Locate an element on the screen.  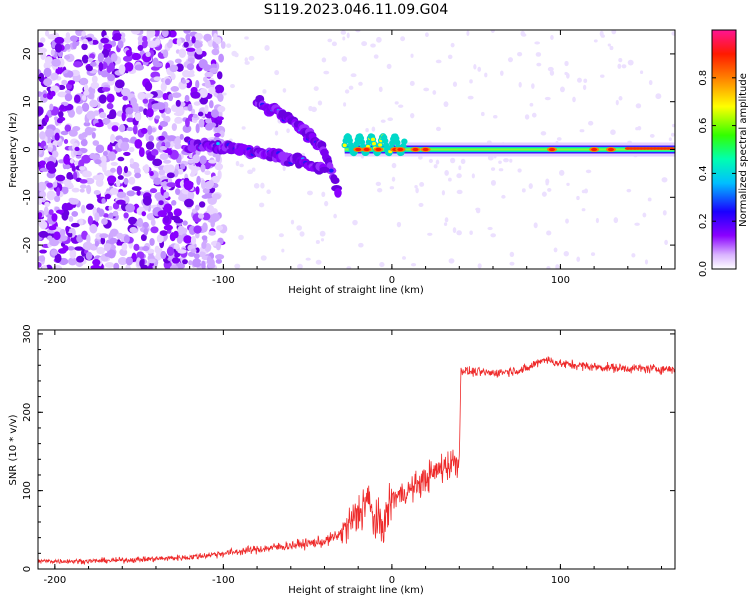
snr-x-axis-label: Height of straight line (km) is located at coordinates (356, 590).